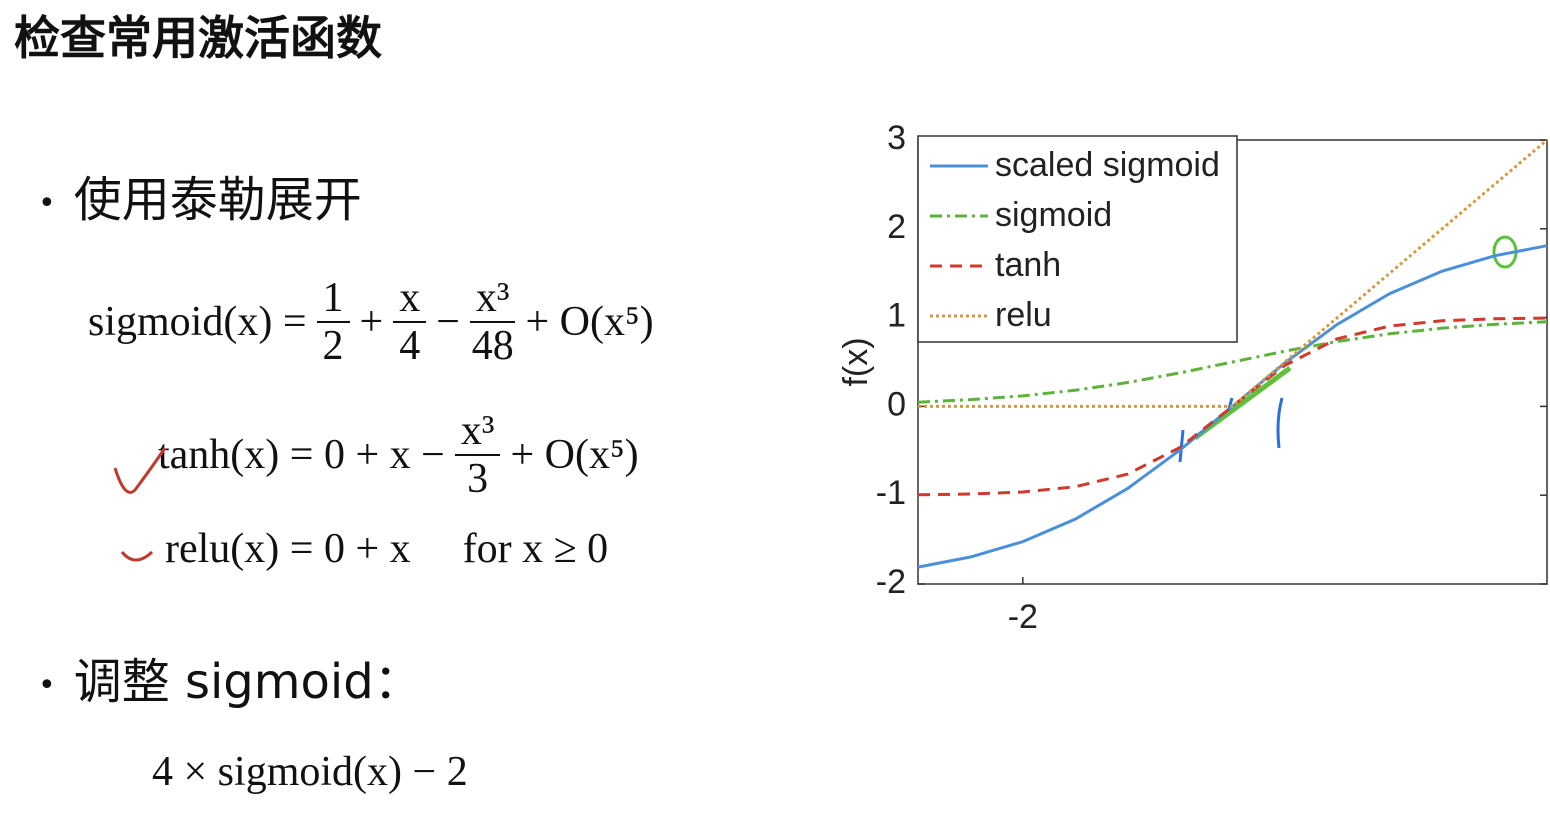  I want to click on handwritten-mark, so click(137, 556).